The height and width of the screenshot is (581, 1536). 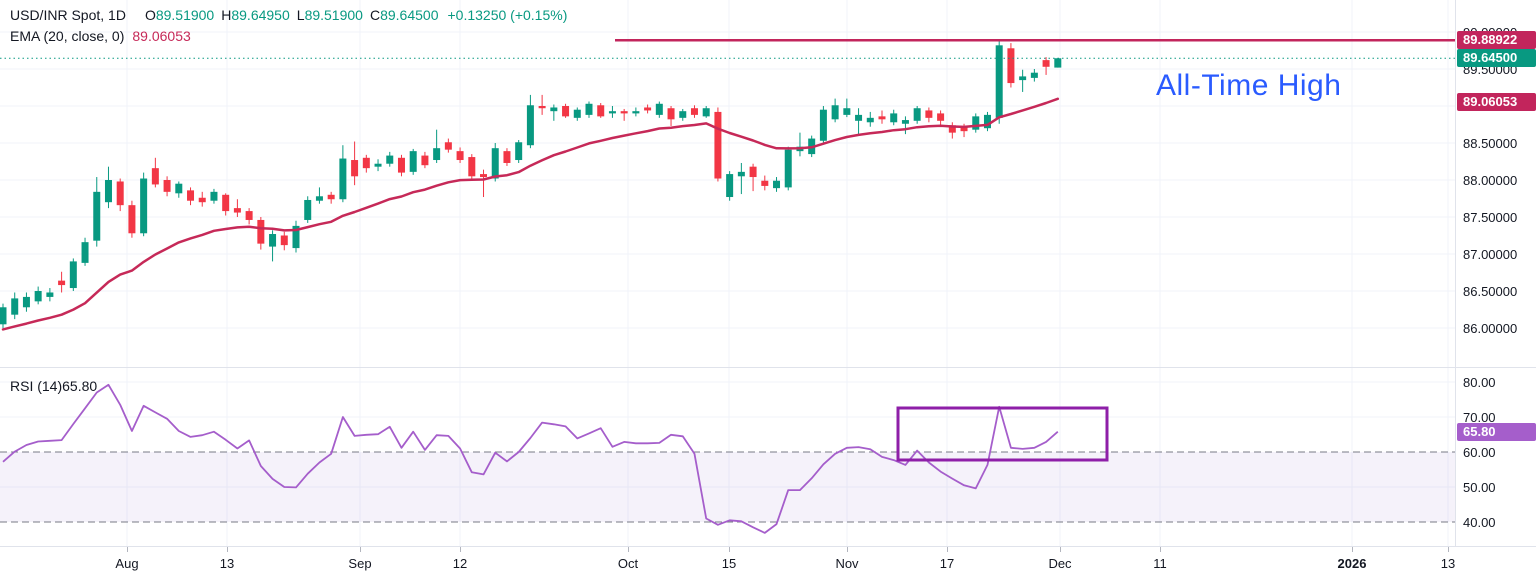 I want to click on time-axis-label: Oct, so click(x=628, y=563).